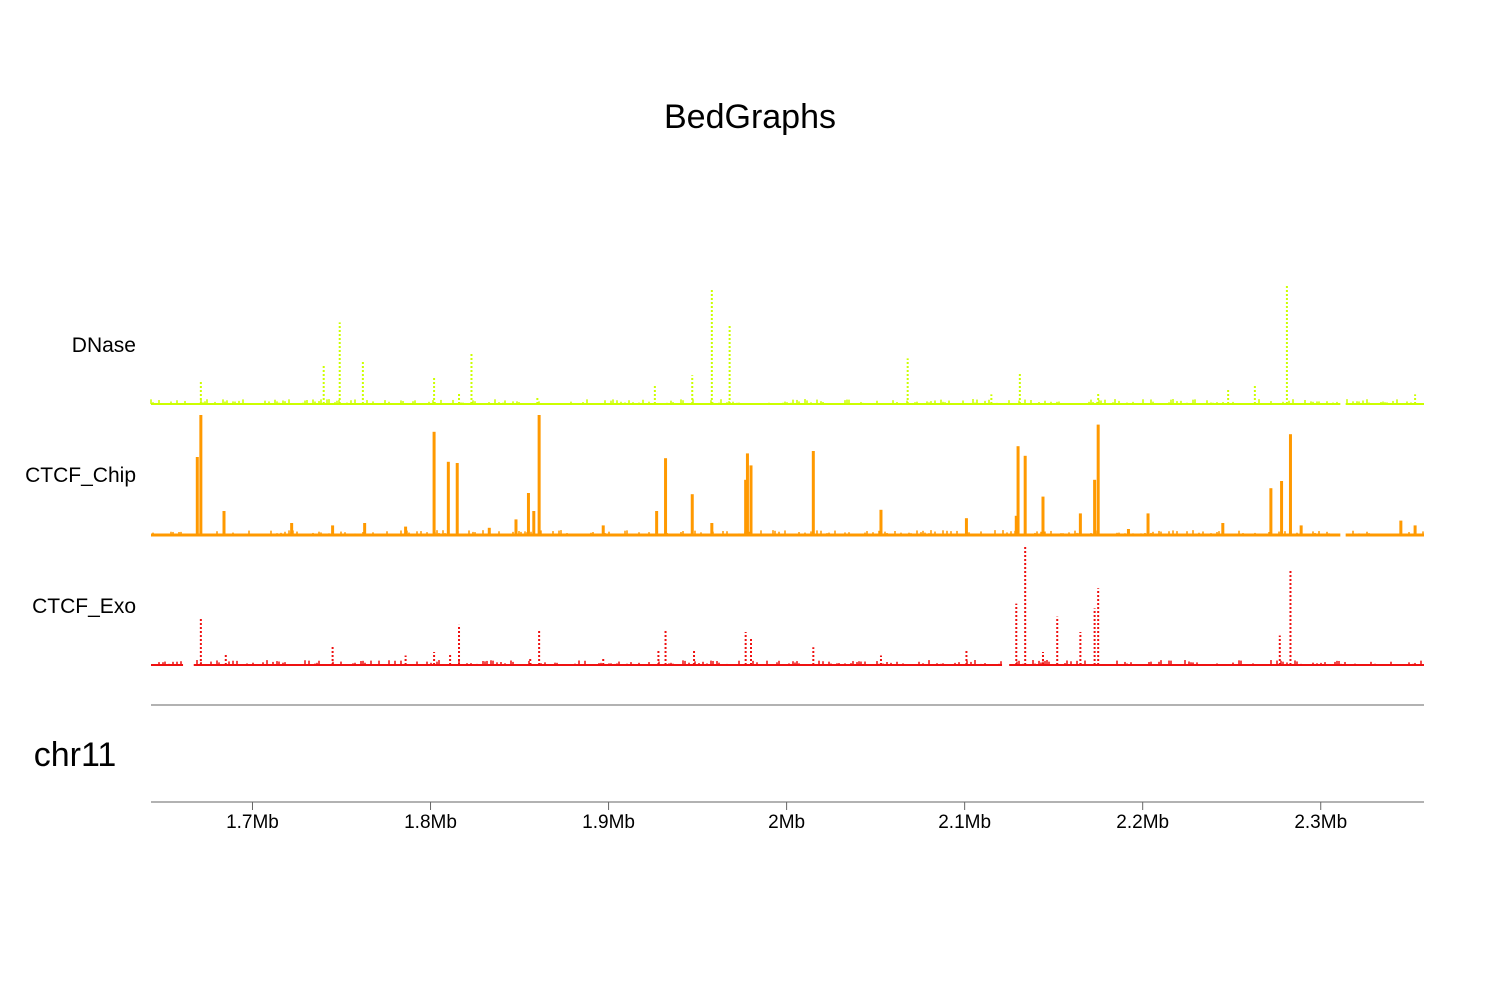 The image size is (1500, 1000). Describe the element at coordinates (104, 345) in the screenshot. I see `track-label-dnase: DNase` at that location.